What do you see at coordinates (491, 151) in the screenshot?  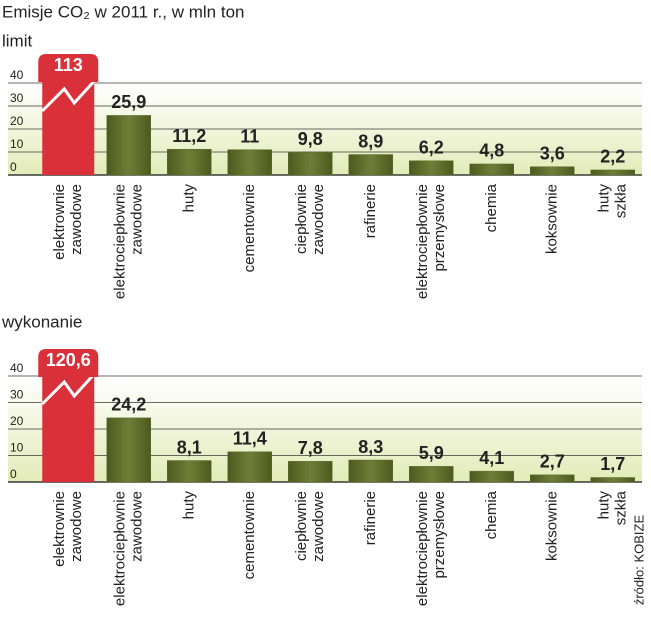 I see `value-label: 4,8` at bounding box center [491, 151].